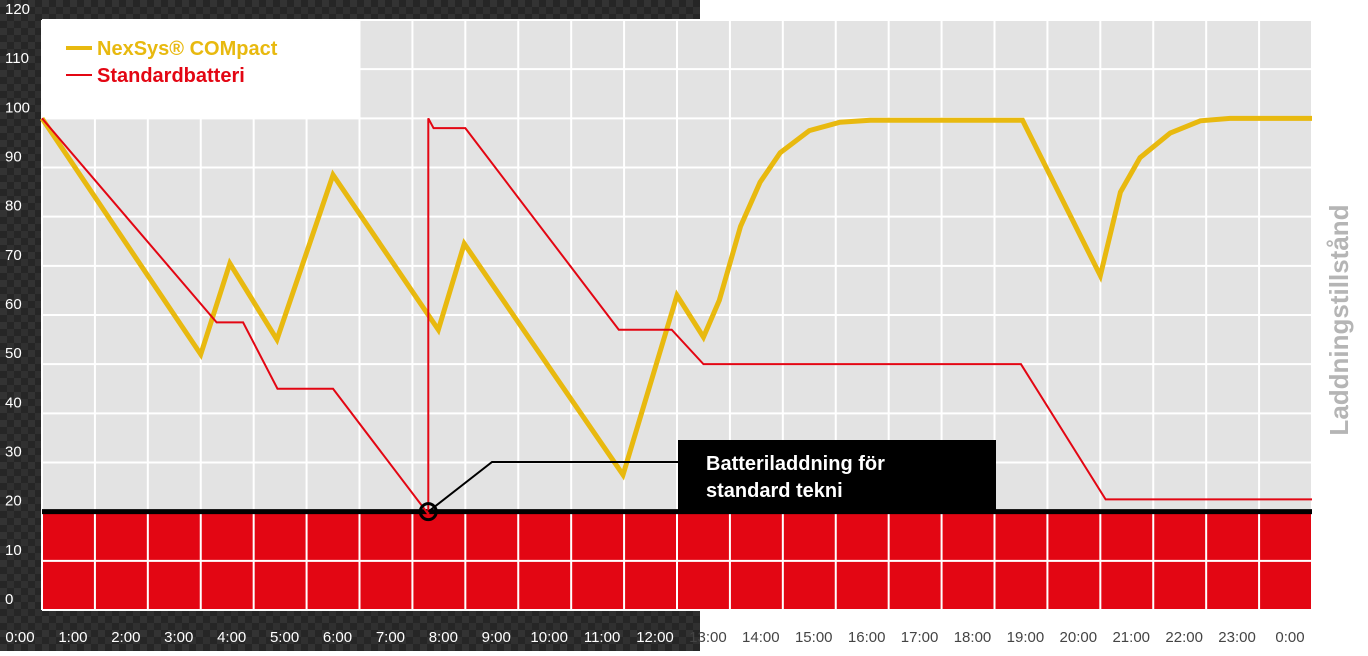 This screenshot has width=1368, height=656. What do you see at coordinates (549, 637) in the screenshot?
I see `x-tick-label: 10:00` at bounding box center [549, 637].